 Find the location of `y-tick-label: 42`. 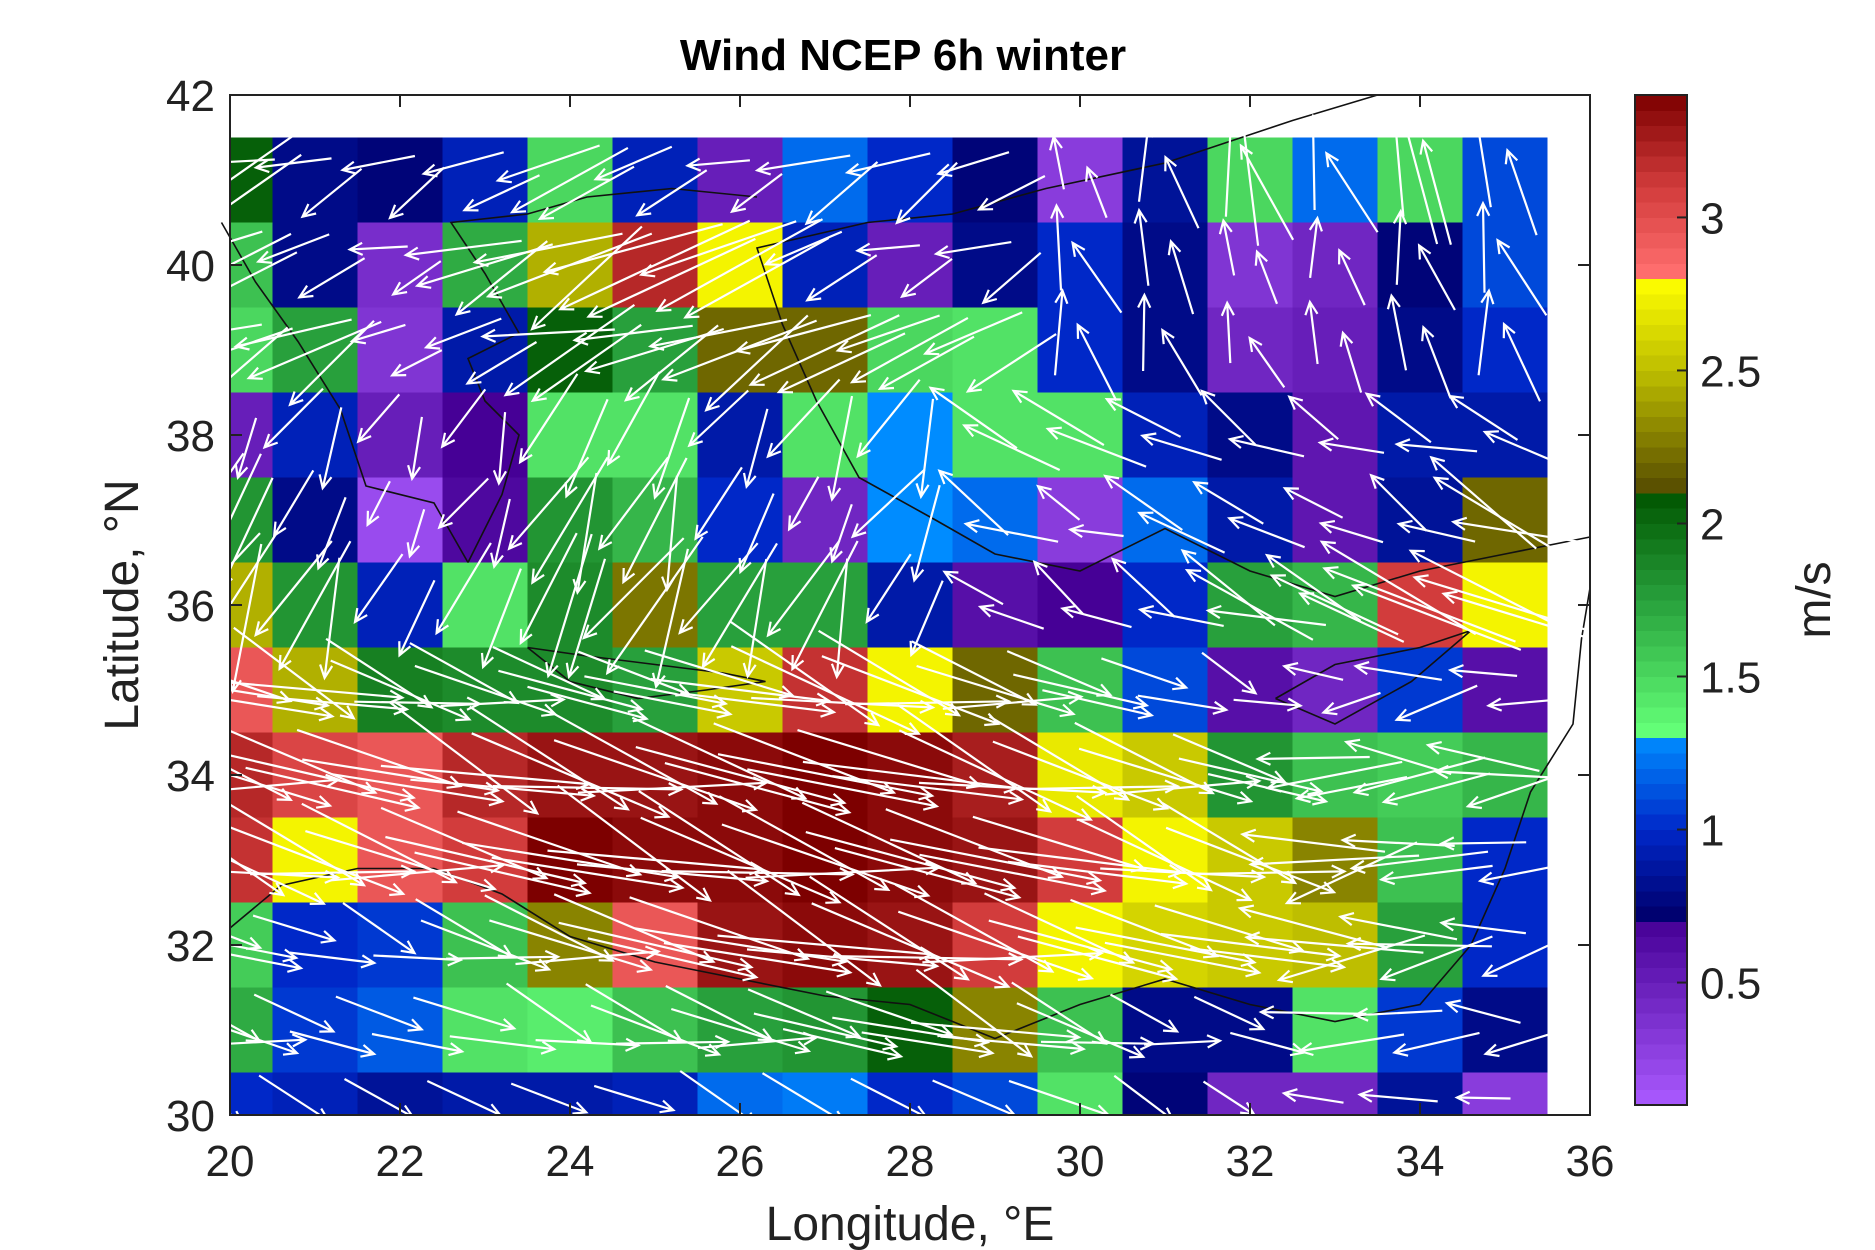

y-tick-label: 42 is located at coordinates (190, 96).